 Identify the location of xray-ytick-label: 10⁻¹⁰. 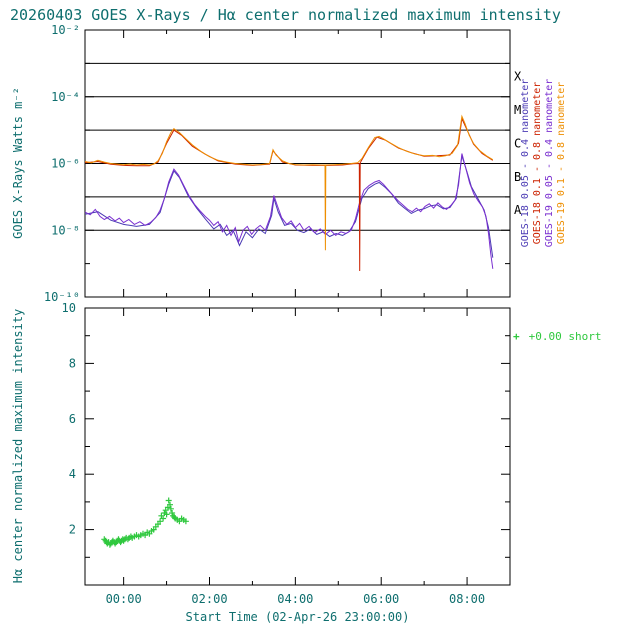
(62, 297).